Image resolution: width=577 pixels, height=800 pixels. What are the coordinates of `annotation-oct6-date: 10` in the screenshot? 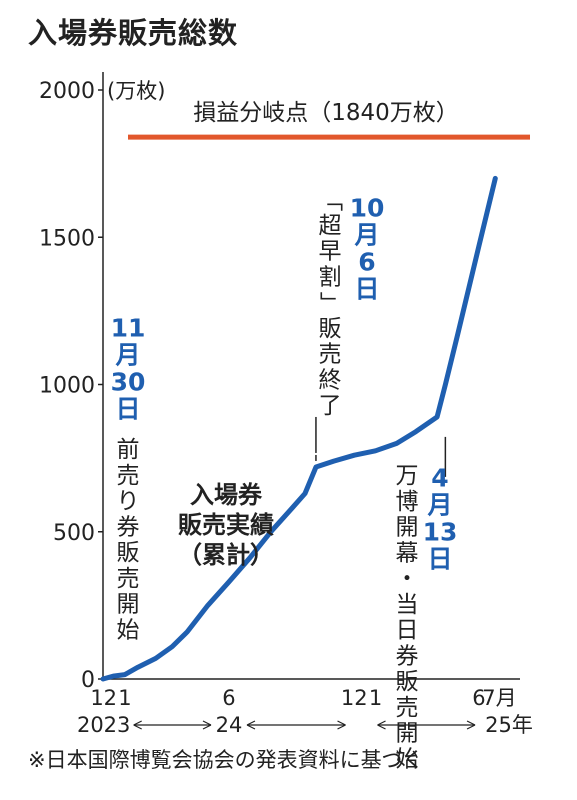 It's located at (367, 208).